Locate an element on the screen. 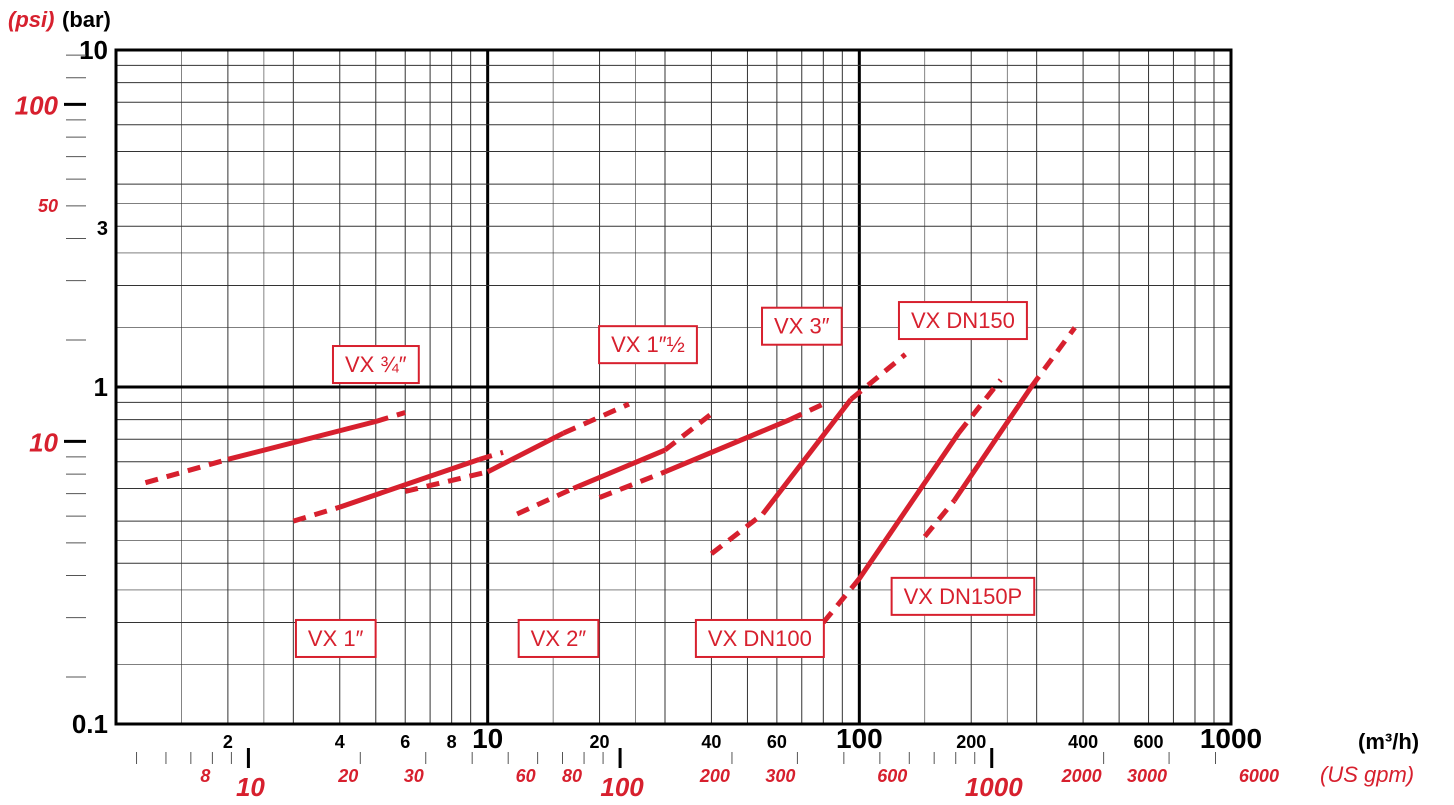 The height and width of the screenshot is (805, 1454). series-label-text: VX 1″ is located at coordinates (336, 638).